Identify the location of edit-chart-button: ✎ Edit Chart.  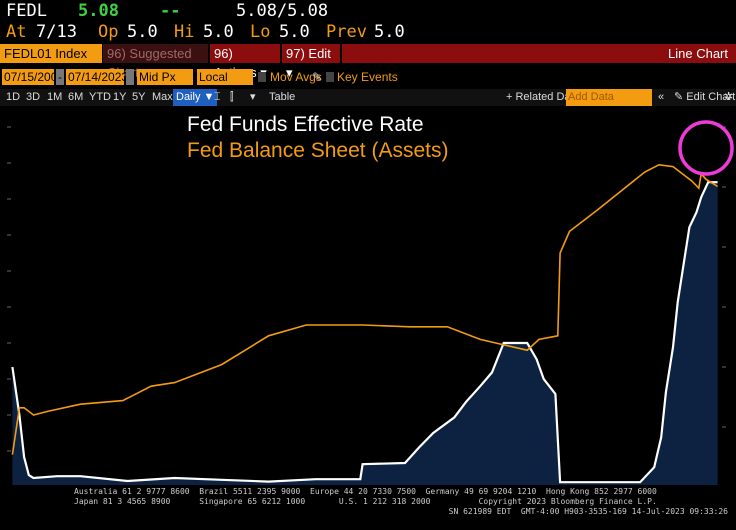
(704, 97).